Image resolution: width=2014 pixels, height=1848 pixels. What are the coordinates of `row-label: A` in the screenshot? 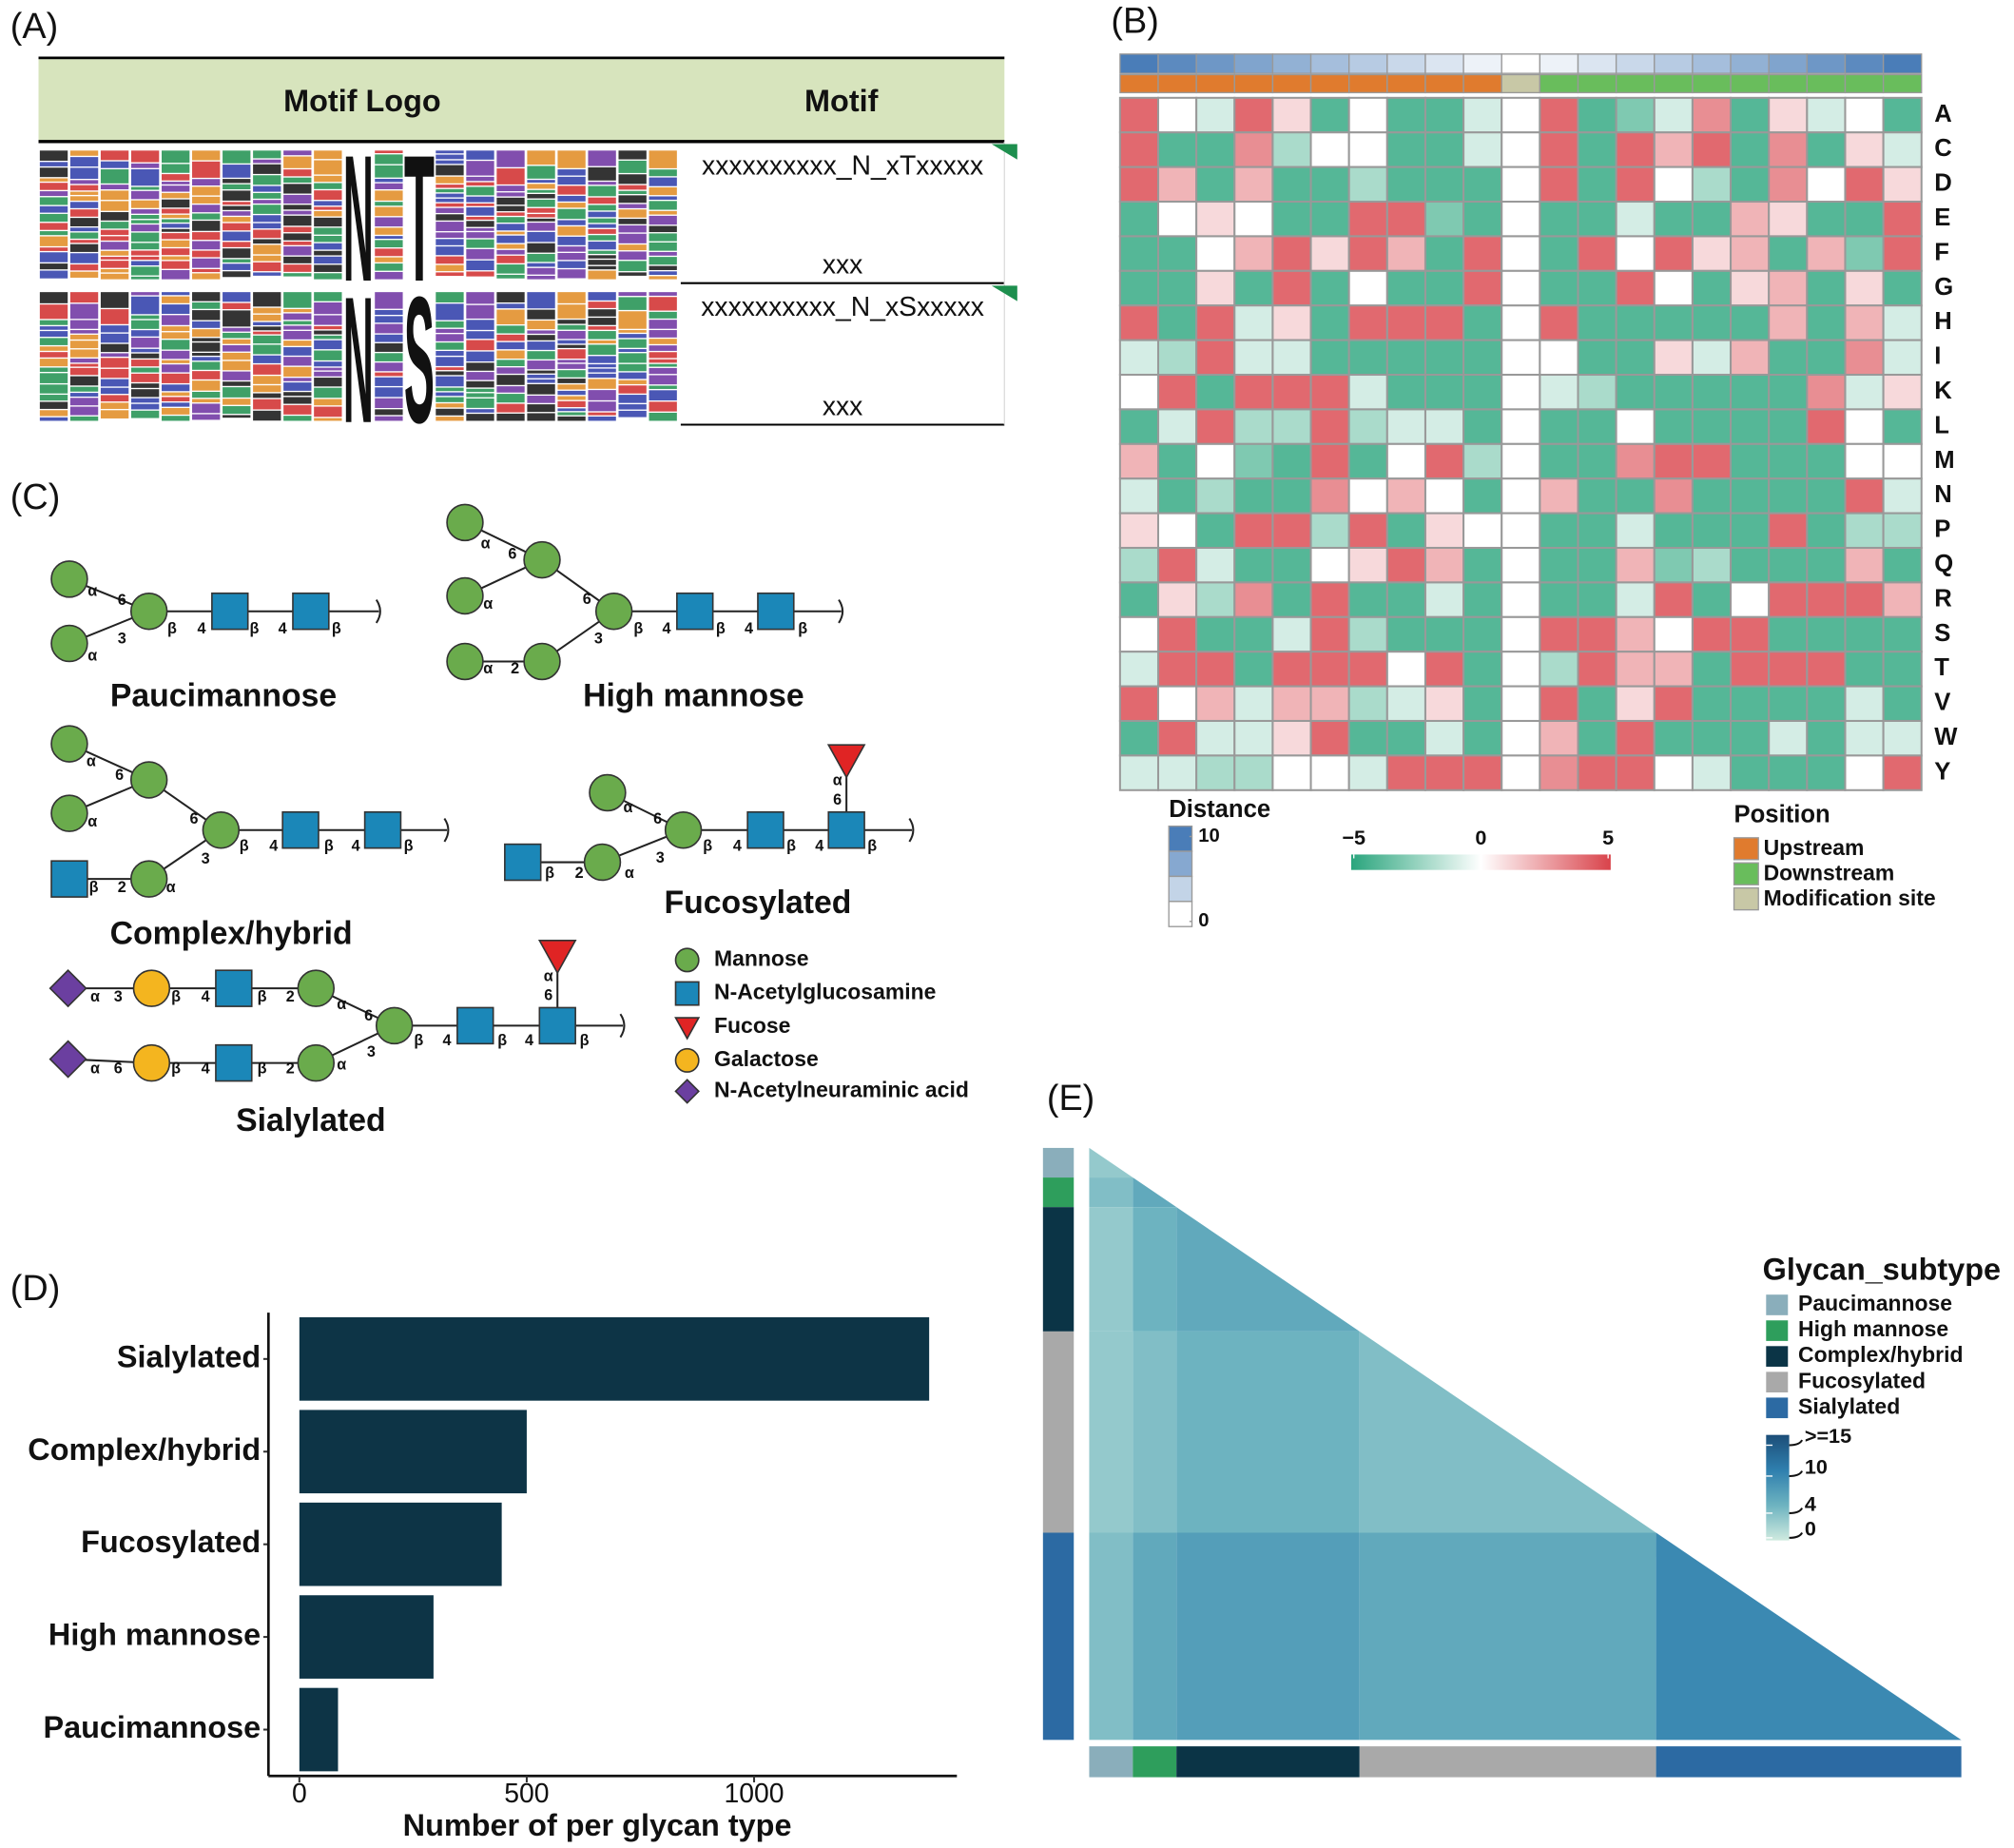 It's located at (1943, 114).